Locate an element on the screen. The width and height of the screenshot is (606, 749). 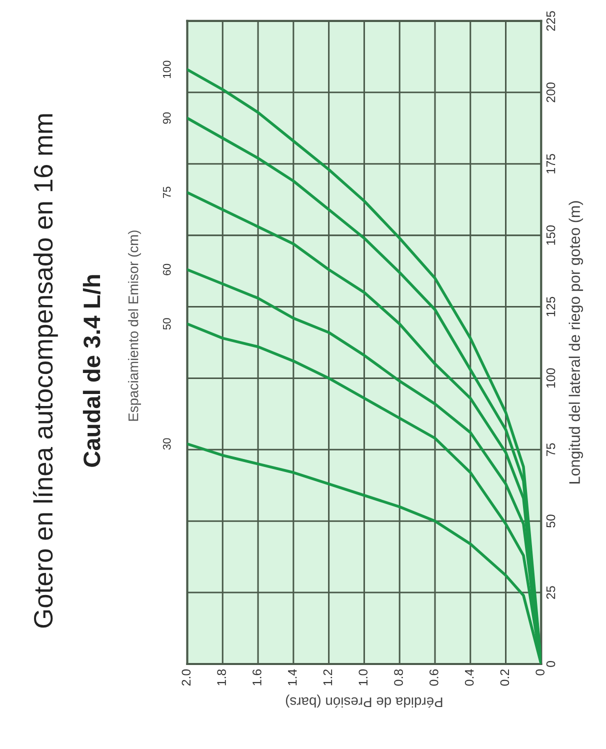
y-tick-label: 225 is located at coordinates (551, 21).